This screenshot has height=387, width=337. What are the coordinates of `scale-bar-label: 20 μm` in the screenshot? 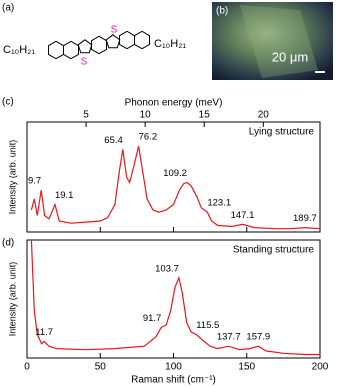 It's located at (290, 56).